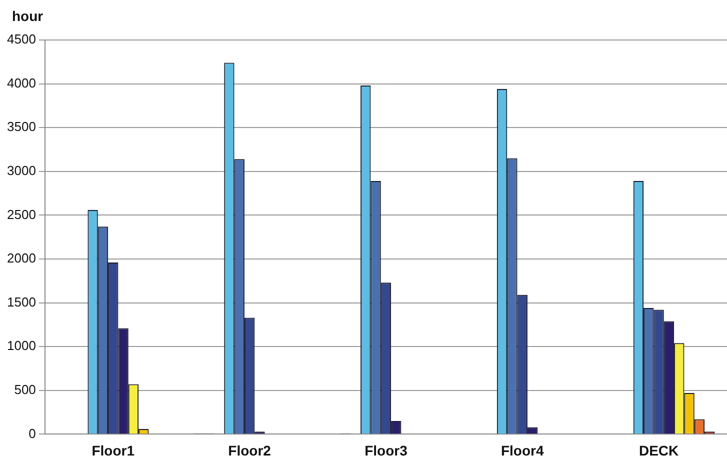  Describe the element at coordinates (21, 126) in the screenshot. I see `y-tick-label: 3500` at that location.